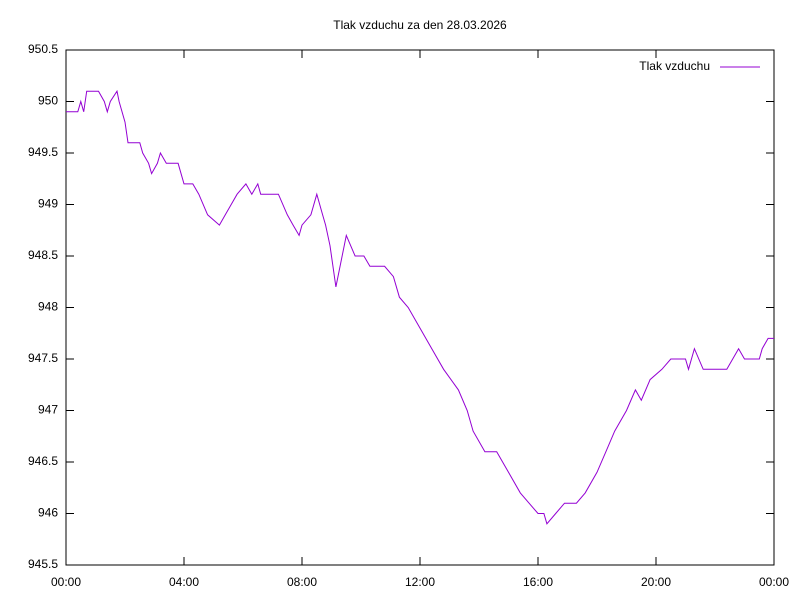 Image resolution: width=800 pixels, height=600 pixels. Describe the element at coordinates (48, 410) in the screenshot. I see `y-tick-label: 947` at that location.